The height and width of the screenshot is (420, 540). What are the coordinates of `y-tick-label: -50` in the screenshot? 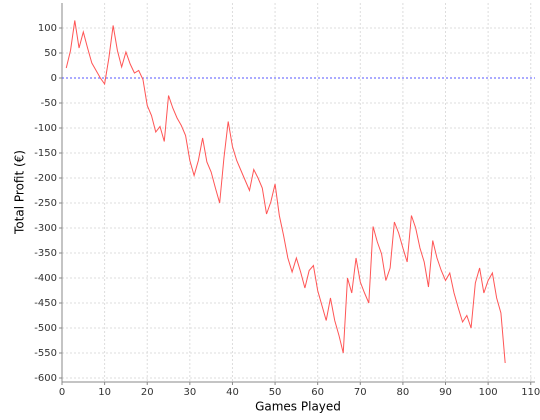 It's located at (49, 103).